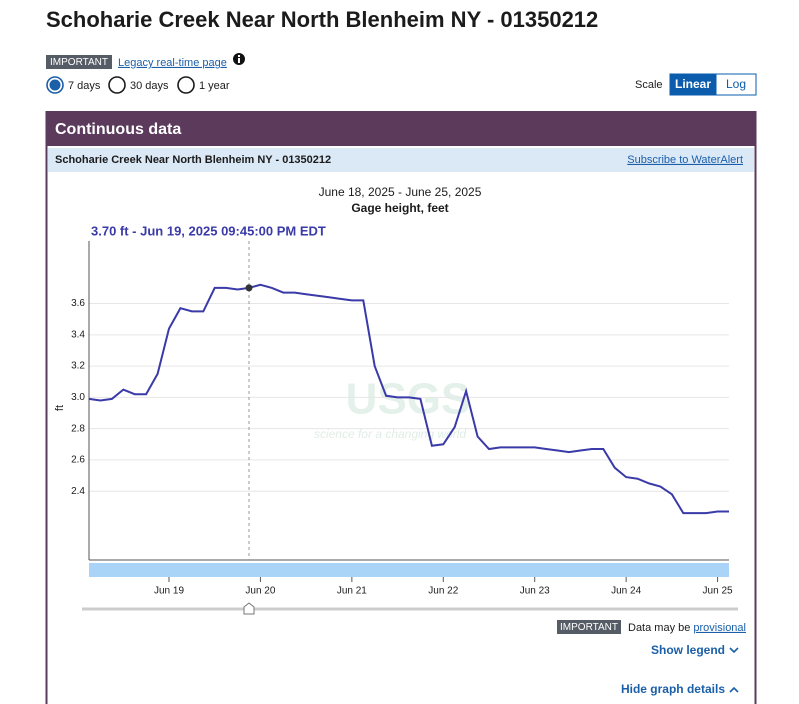  Describe the element at coordinates (719, 628) in the screenshot. I see `provisional-link: provisional` at that location.